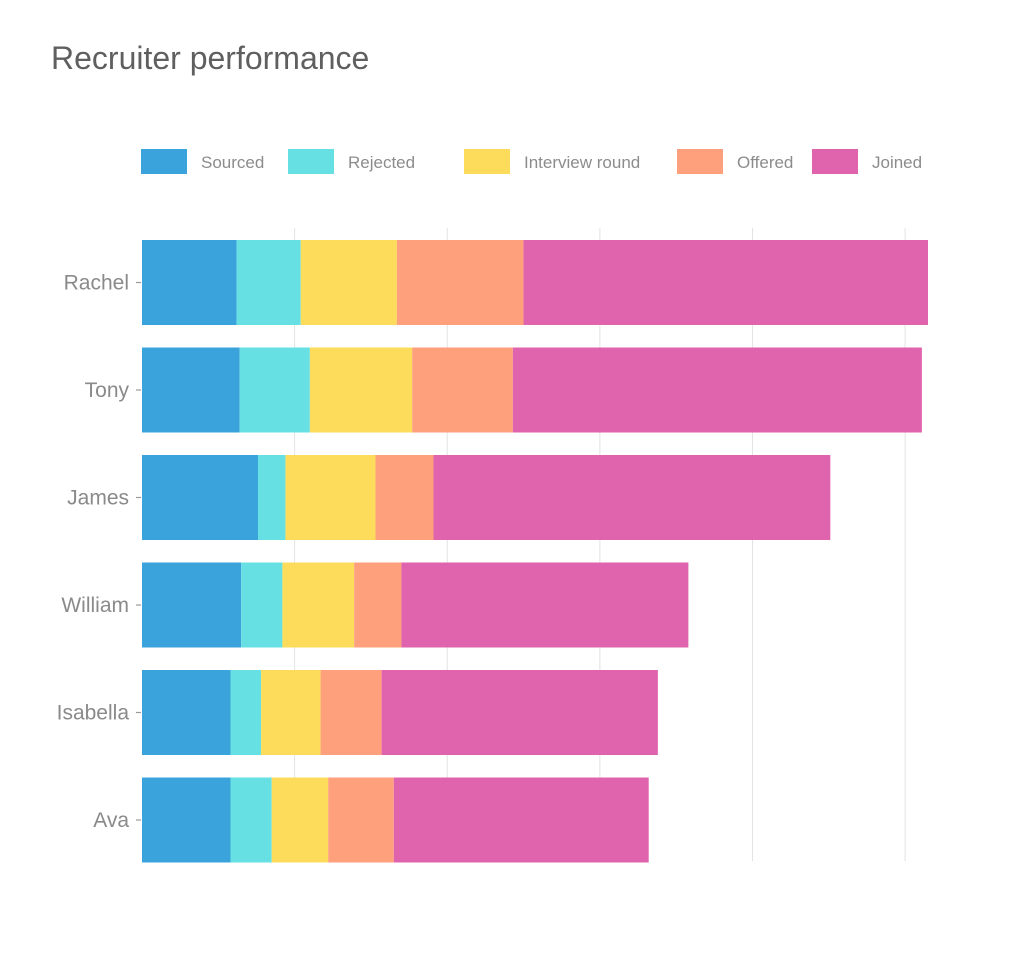 This screenshot has width=1029, height=960. Describe the element at coordinates (582, 162) in the screenshot. I see `legend-label: Interview round` at that location.